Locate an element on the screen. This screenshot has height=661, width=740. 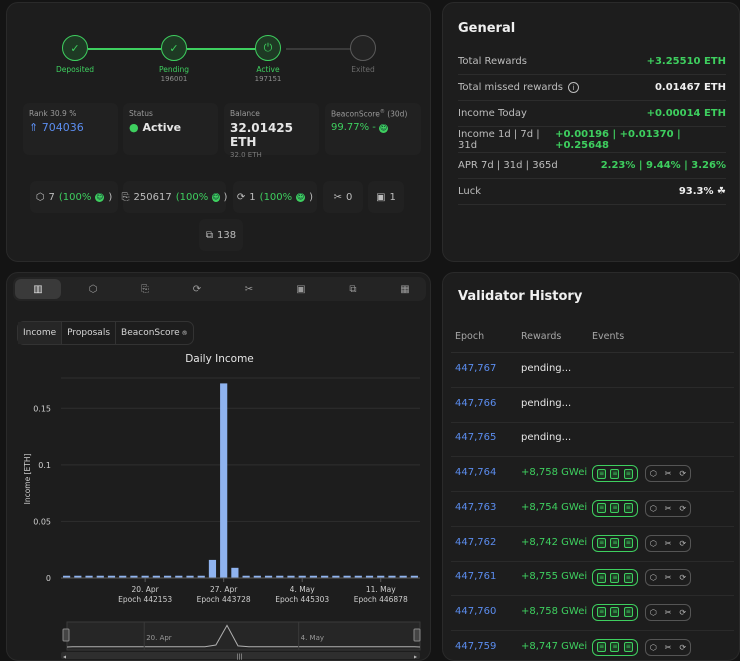
history-row: 447,763 +8,754 GWei ≡ ≡ ≡ ⬡ ✂ ⟳ is located at coordinates (592, 509).